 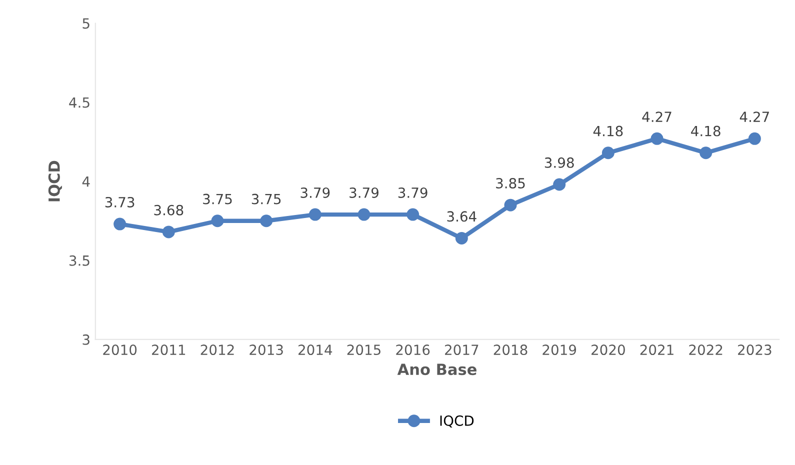 What do you see at coordinates (86, 23) in the screenshot?
I see `y-tick-label: 5` at bounding box center [86, 23].